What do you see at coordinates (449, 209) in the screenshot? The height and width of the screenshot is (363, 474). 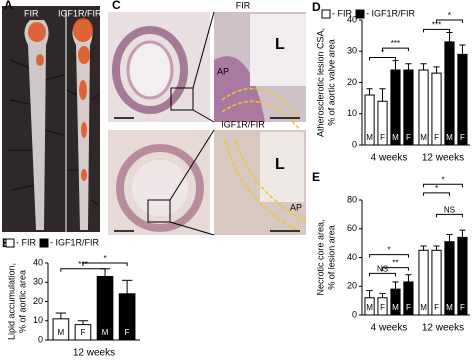 I see `significance-label: NS` at bounding box center [449, 209].